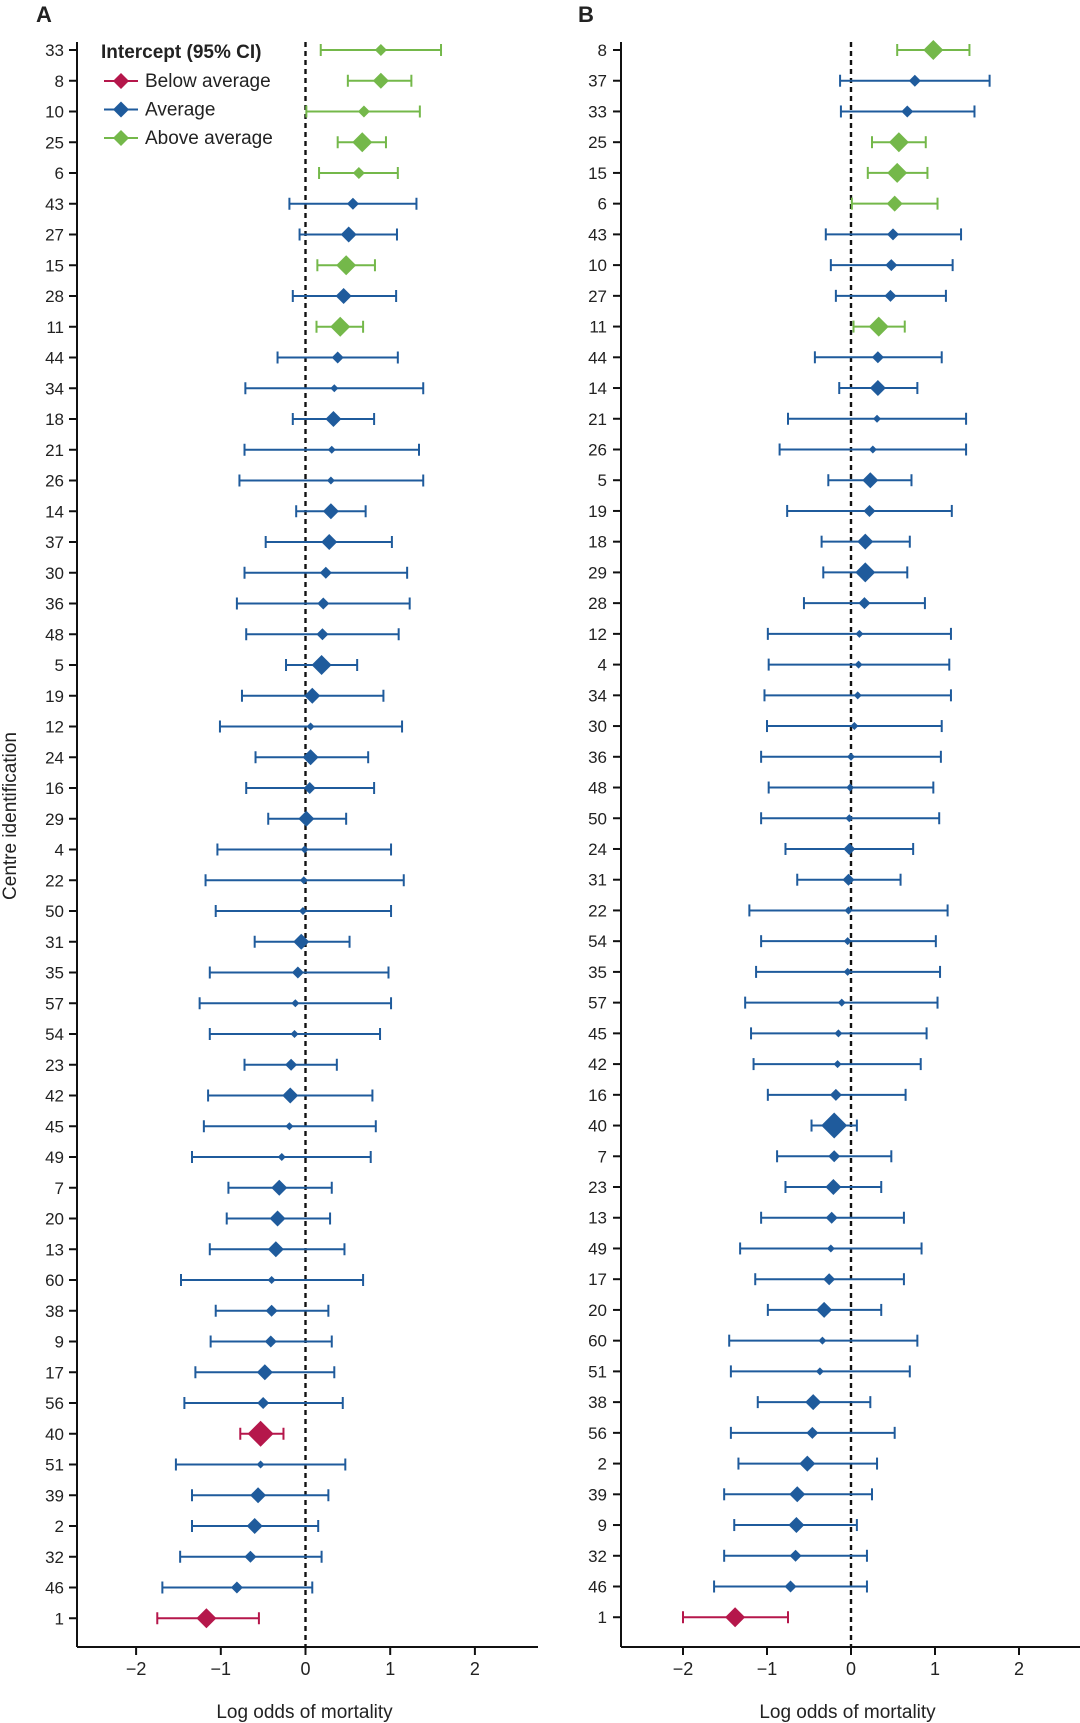 The image size is (1080, 1723). Describe the element at coordinates (54, 1096) in the screenshot. I see `centre-label: 42` at that location.